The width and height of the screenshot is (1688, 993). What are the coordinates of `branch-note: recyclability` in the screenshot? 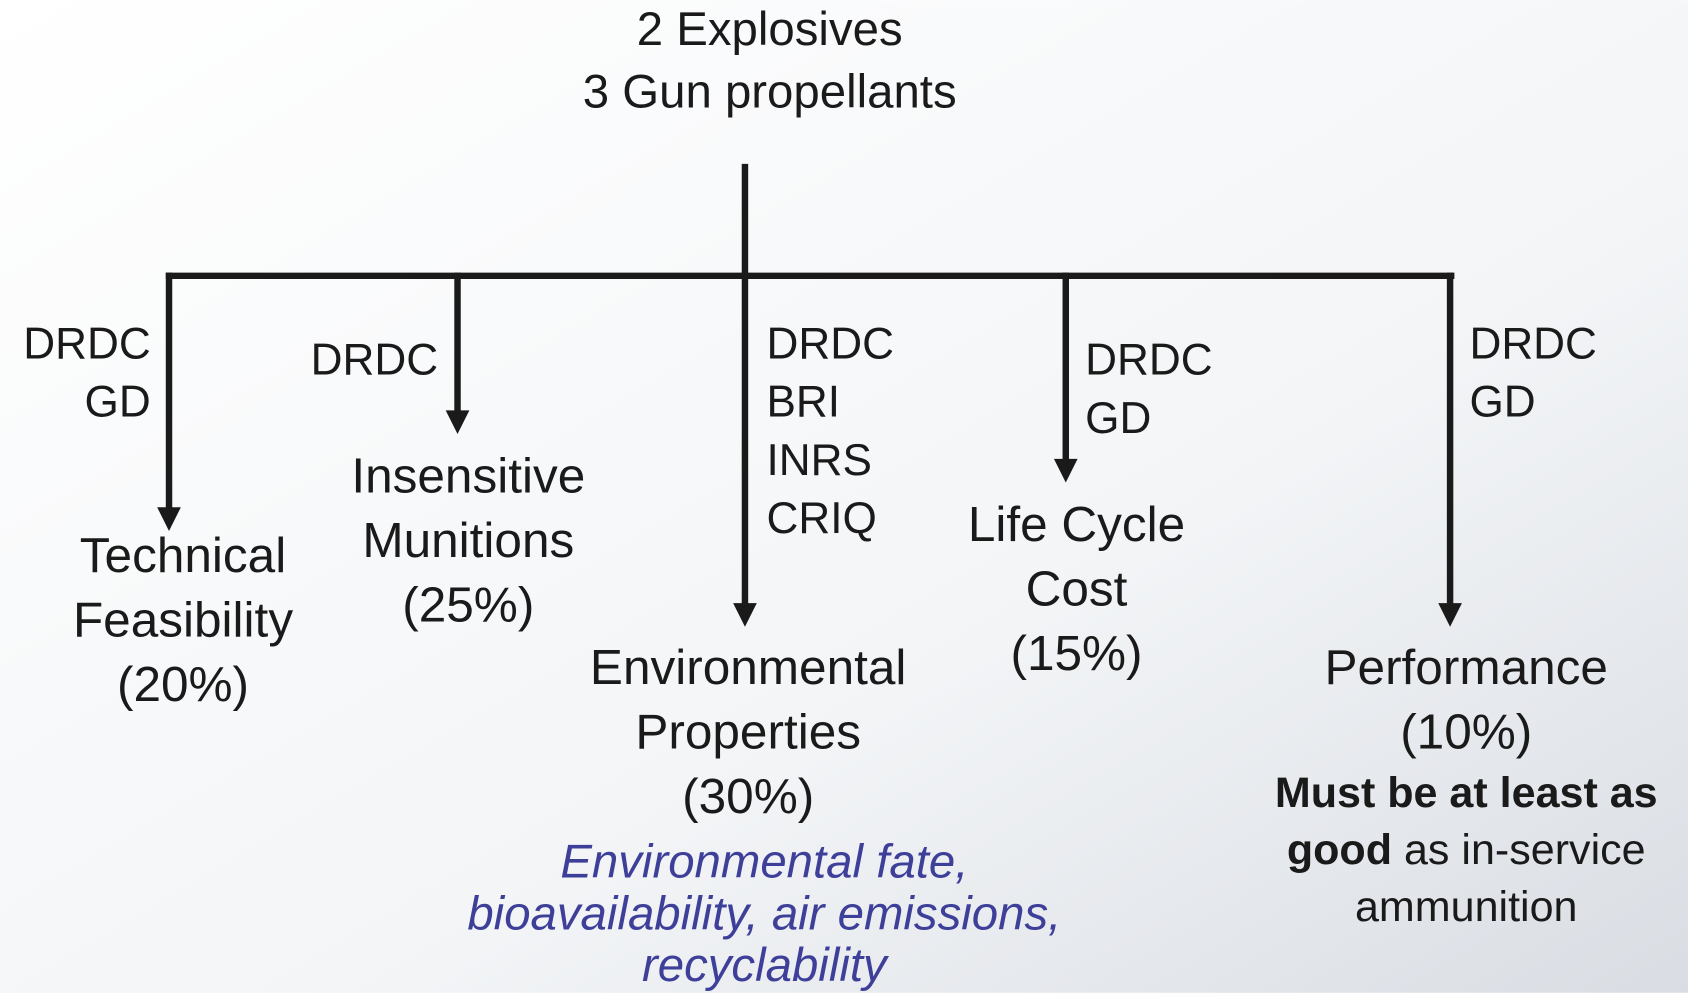 It's located at (766, 965).